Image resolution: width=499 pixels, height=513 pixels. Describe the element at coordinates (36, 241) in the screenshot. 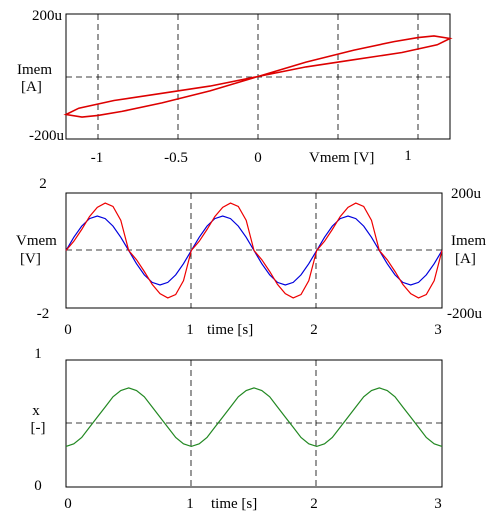

I see `y-axis-label-top: Vmem` at that location.